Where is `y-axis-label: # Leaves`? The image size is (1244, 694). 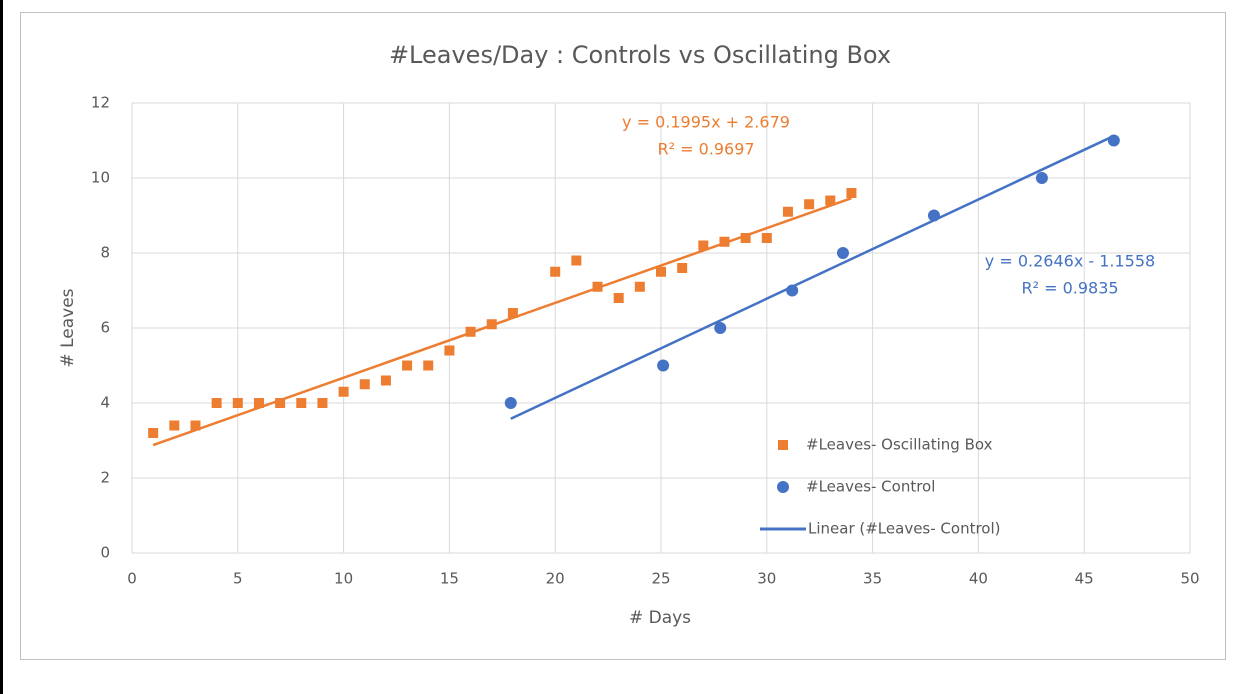
y-axis-label: # Leaves is located at coordinates (68, 327).